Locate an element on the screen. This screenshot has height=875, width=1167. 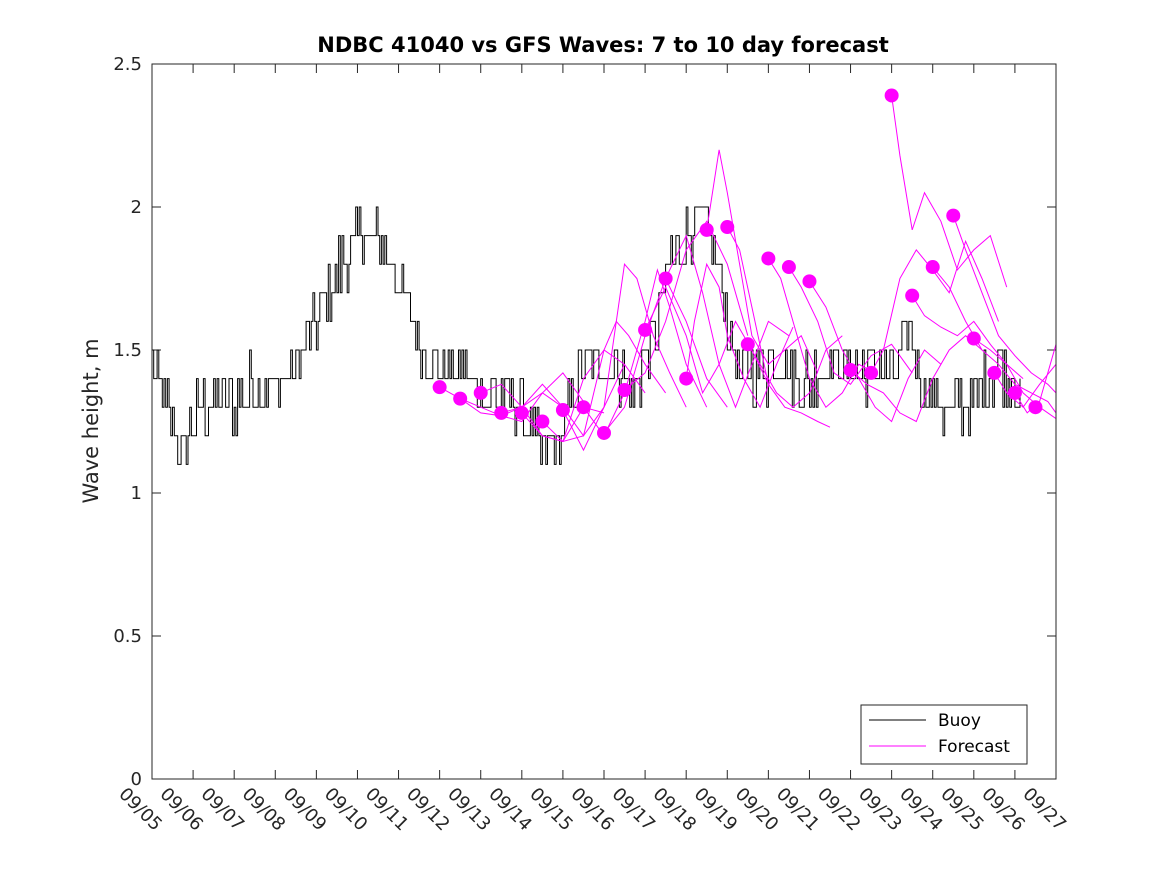
legend: Buoy Forecast is located at coordinates (944, 734).